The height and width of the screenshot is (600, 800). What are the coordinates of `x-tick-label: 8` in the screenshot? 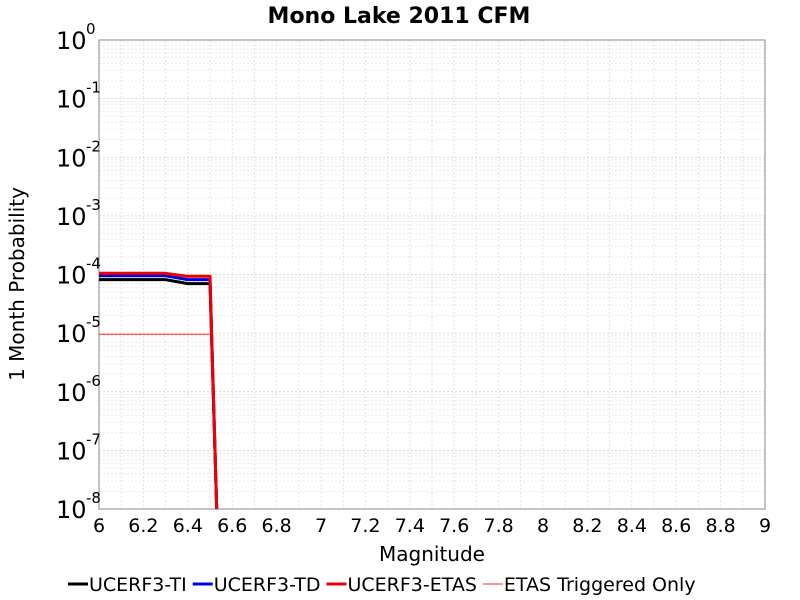 It's located at (543, 526).